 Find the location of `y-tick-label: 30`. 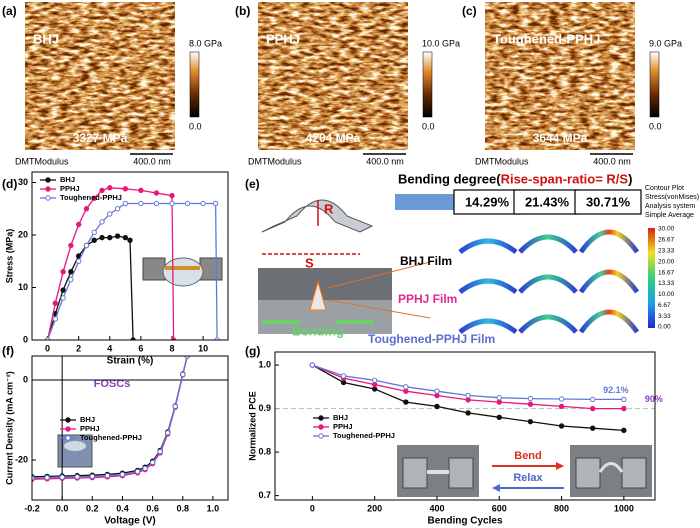

y-tick-label: 30 is located at coordinates (23, 182).